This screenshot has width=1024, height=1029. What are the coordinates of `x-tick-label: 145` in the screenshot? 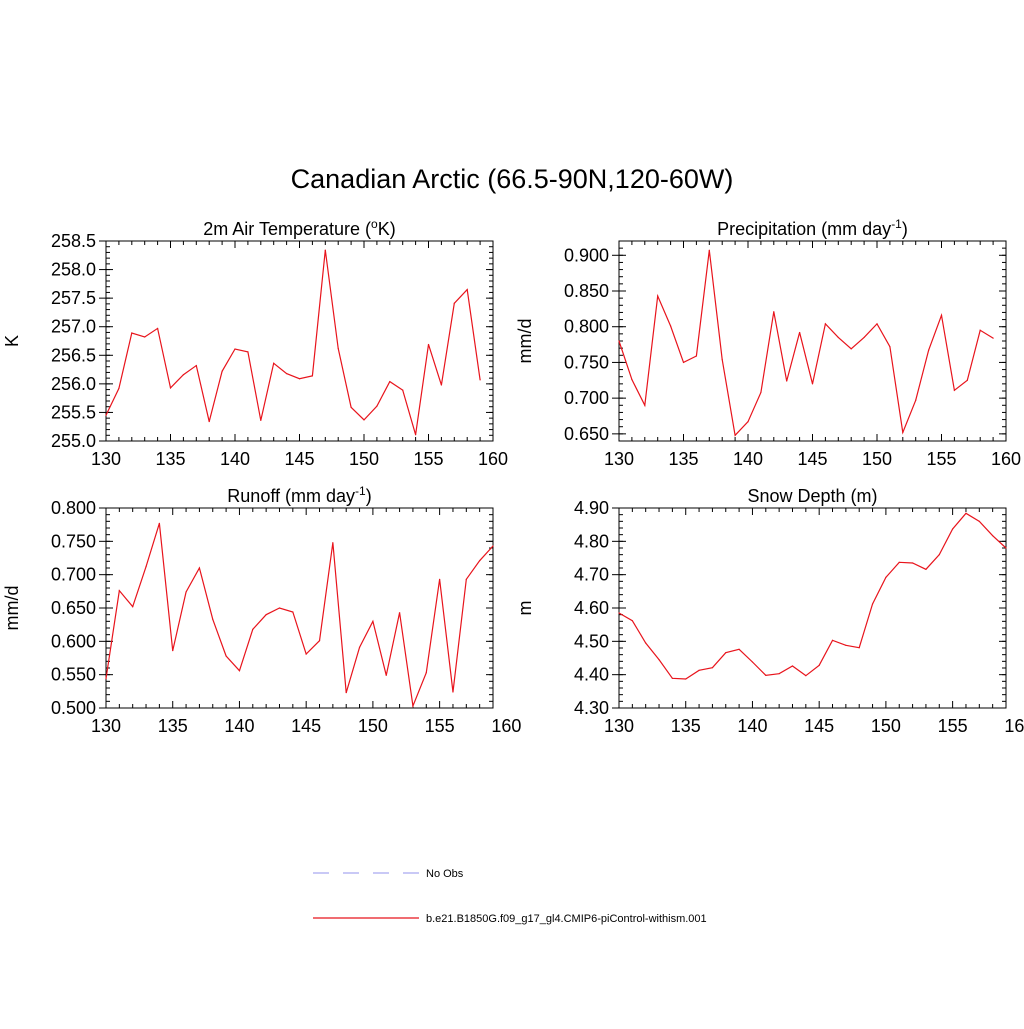 It's located at (812, 459).